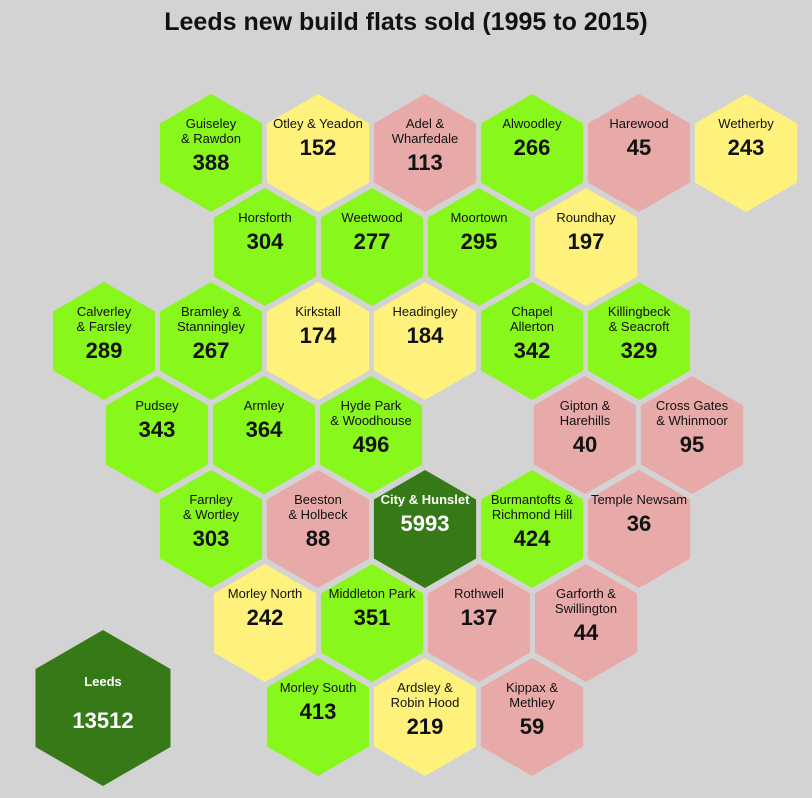 The width and height of the screenshot is (812, 798). I want to click on ward-hex-calverley-and-farsley: Calverley& Farsley 289, so click(104, 341).